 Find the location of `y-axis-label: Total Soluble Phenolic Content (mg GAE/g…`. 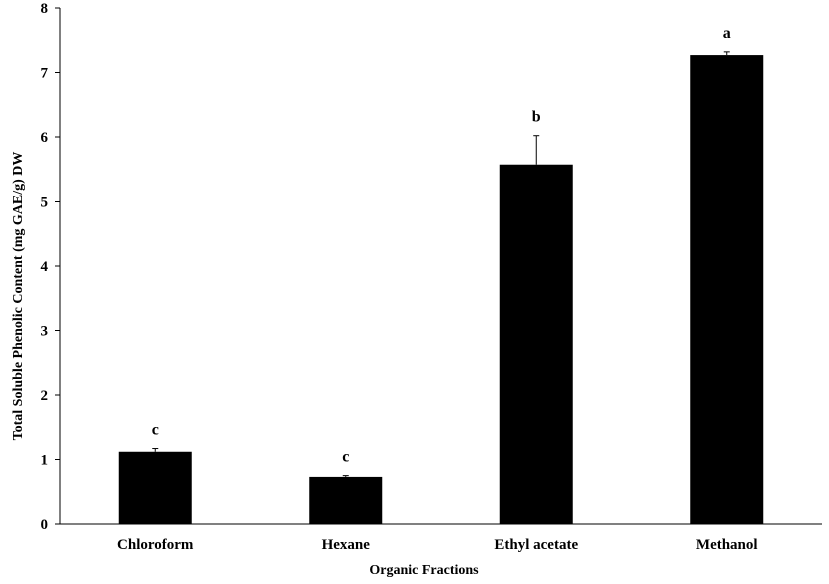

y-axis-label: Total Soluble Phenolic Content (mg GAE/g… is located at coordinates (18, 296).